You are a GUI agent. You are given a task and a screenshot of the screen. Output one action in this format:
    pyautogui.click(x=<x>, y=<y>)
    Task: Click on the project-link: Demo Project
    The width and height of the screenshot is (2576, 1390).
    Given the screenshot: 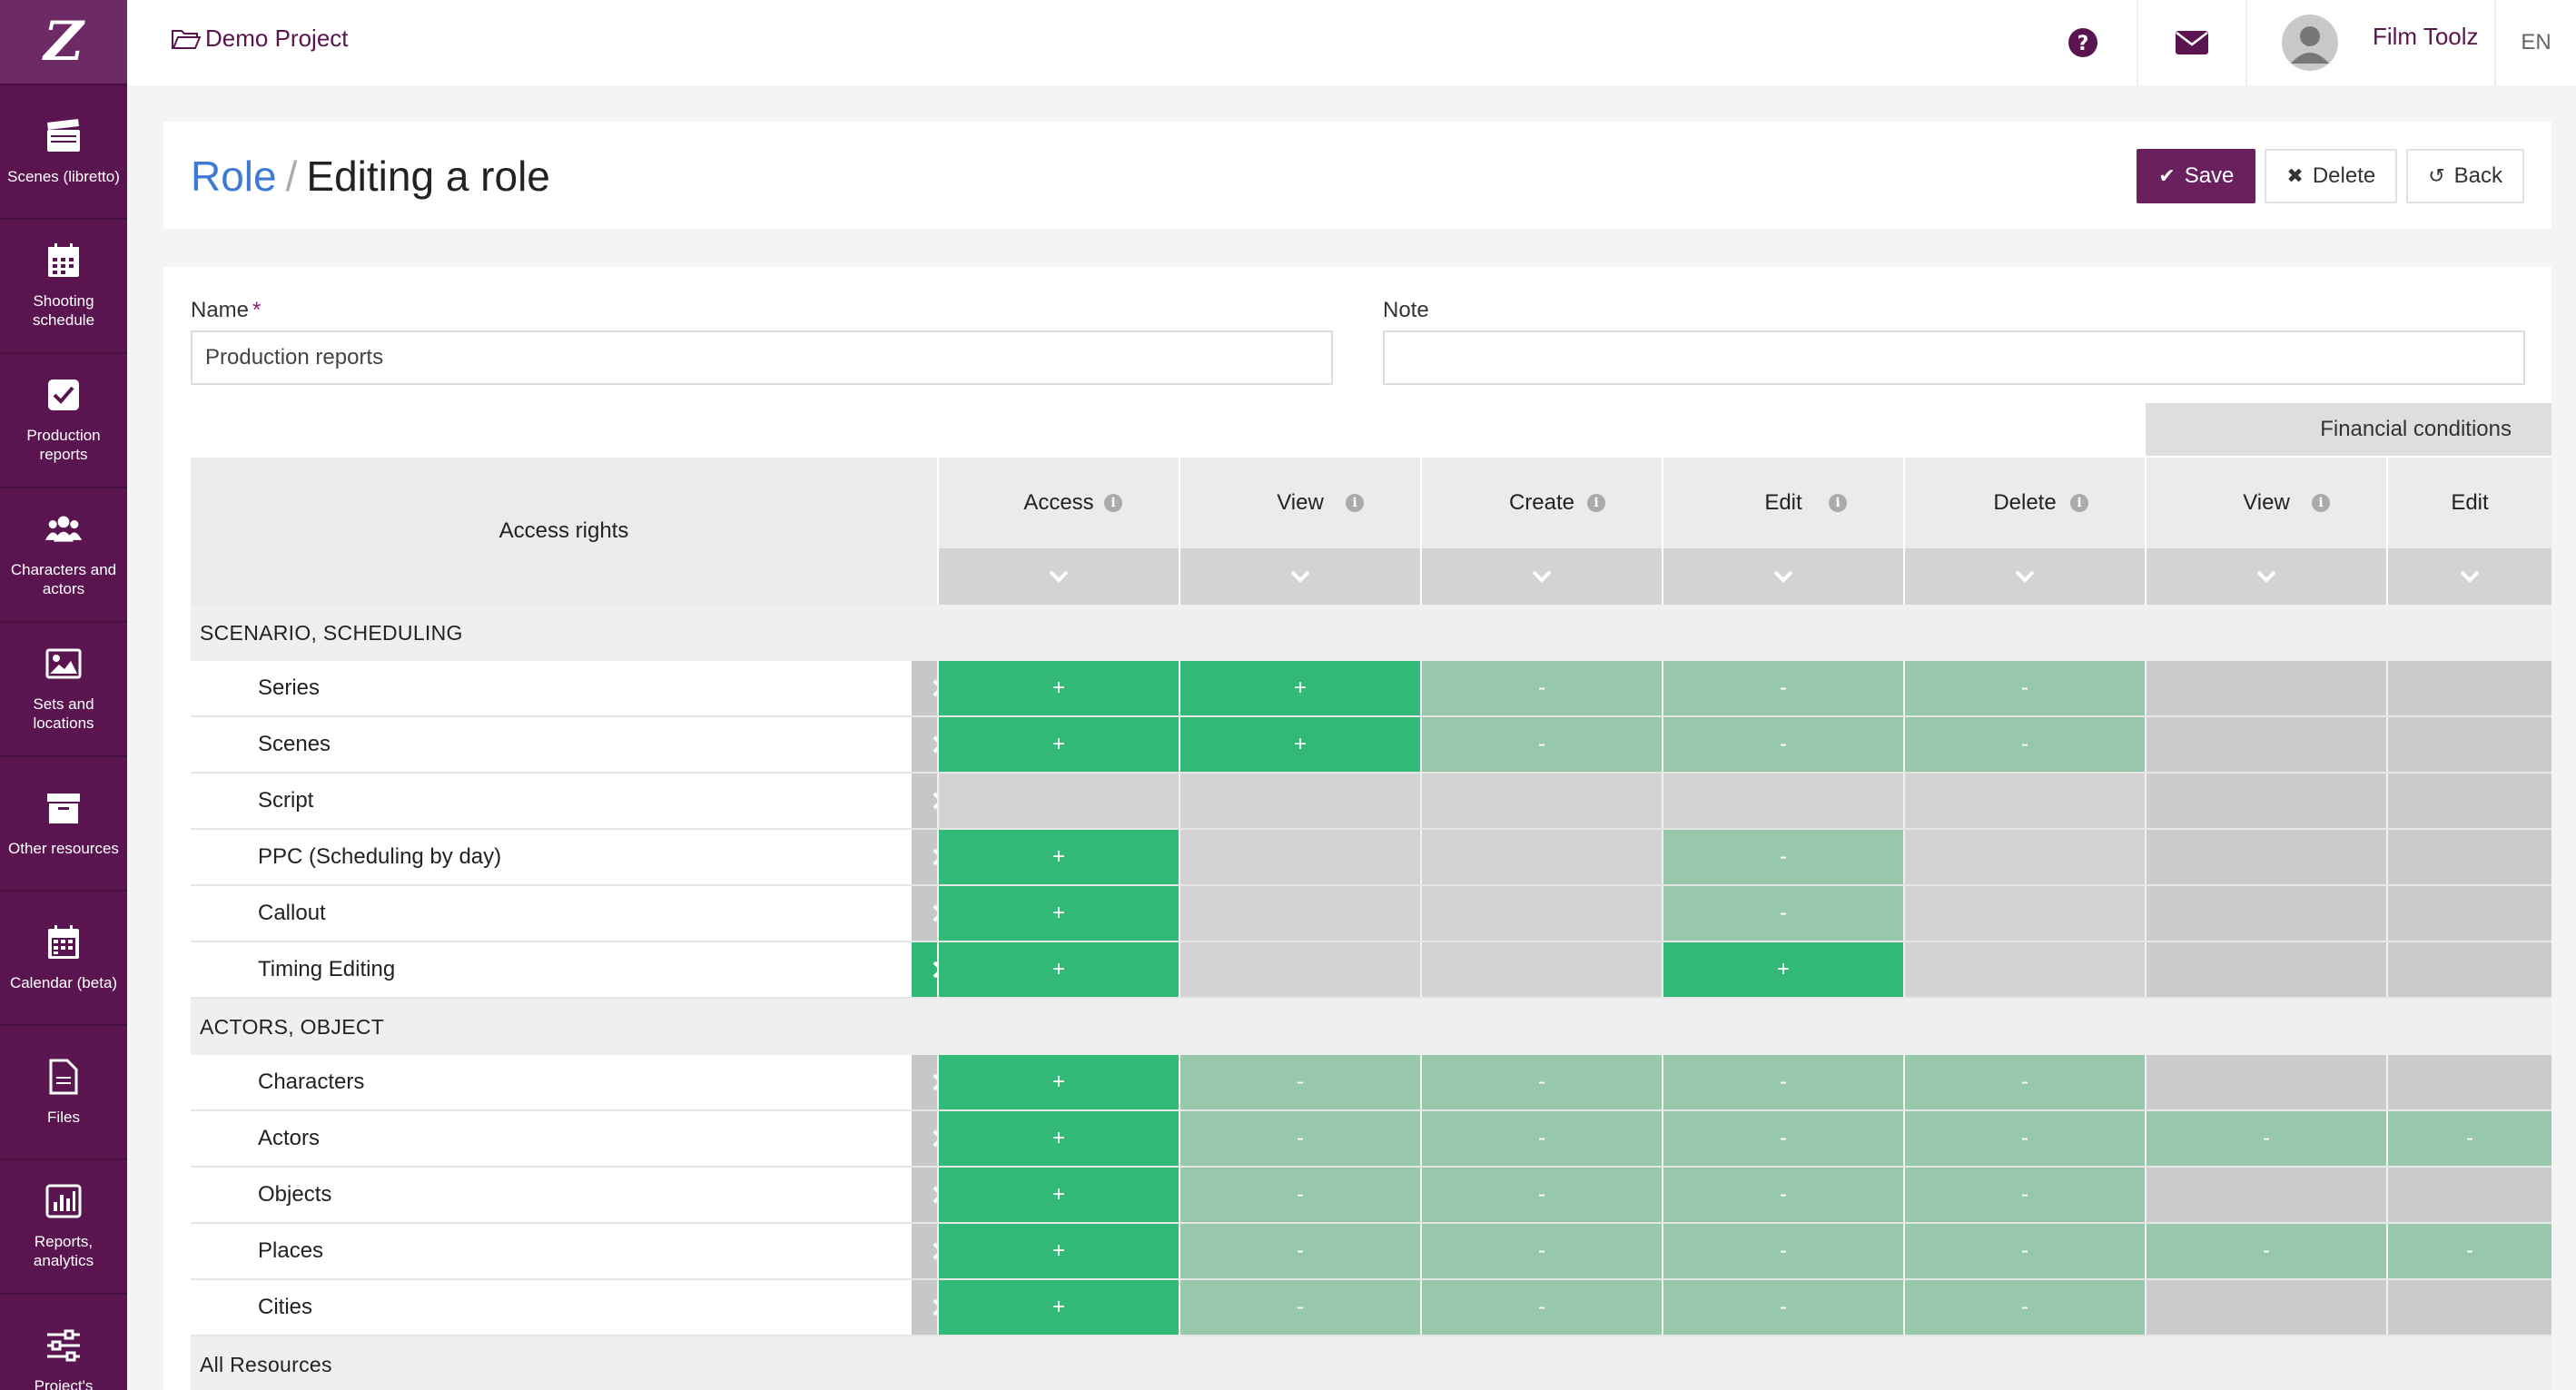 What is the action you would take?
    pyautogui.click(x=260, y=39)
    